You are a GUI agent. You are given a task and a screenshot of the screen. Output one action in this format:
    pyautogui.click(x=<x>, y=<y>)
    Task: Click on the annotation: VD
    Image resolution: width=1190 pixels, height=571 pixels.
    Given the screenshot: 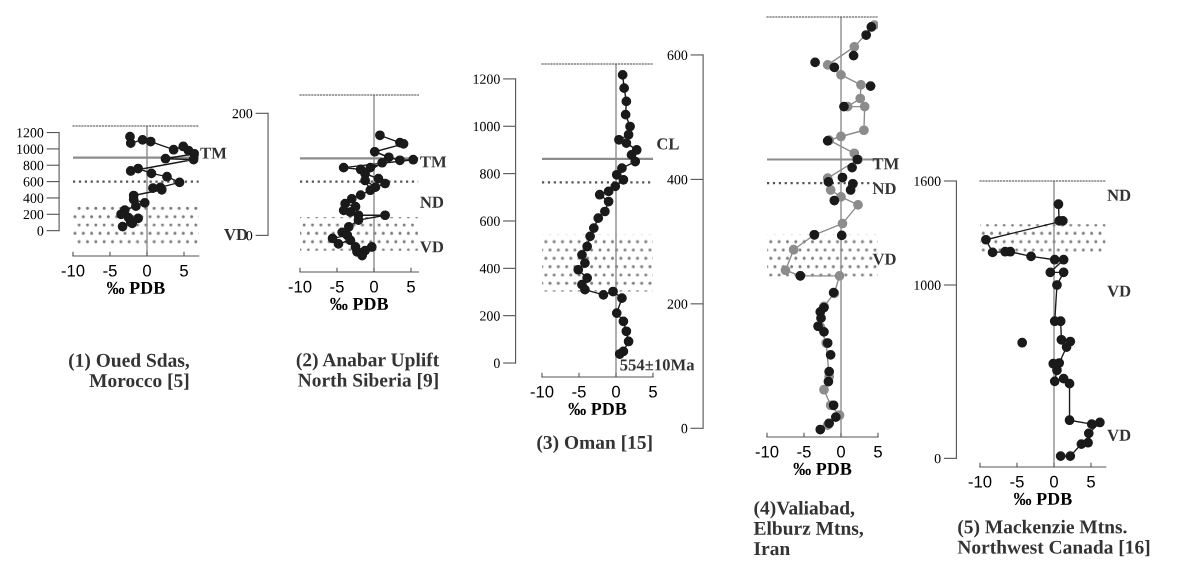 What is the action you would take?
    pyautogui.click(x=884, y=259)
    